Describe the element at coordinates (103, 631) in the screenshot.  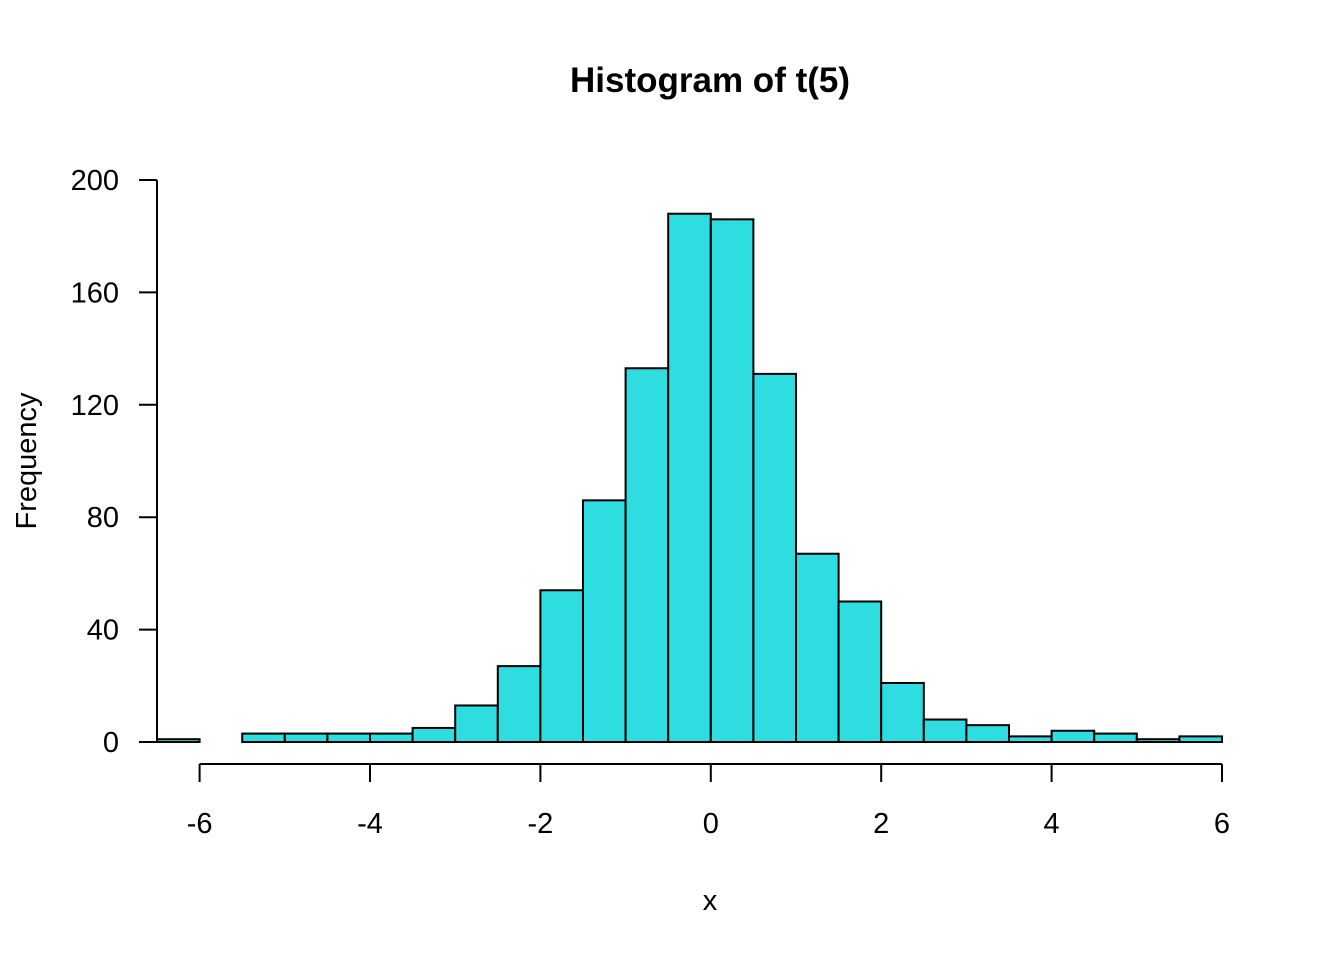
I see `y-tick-label: 40` at that location.